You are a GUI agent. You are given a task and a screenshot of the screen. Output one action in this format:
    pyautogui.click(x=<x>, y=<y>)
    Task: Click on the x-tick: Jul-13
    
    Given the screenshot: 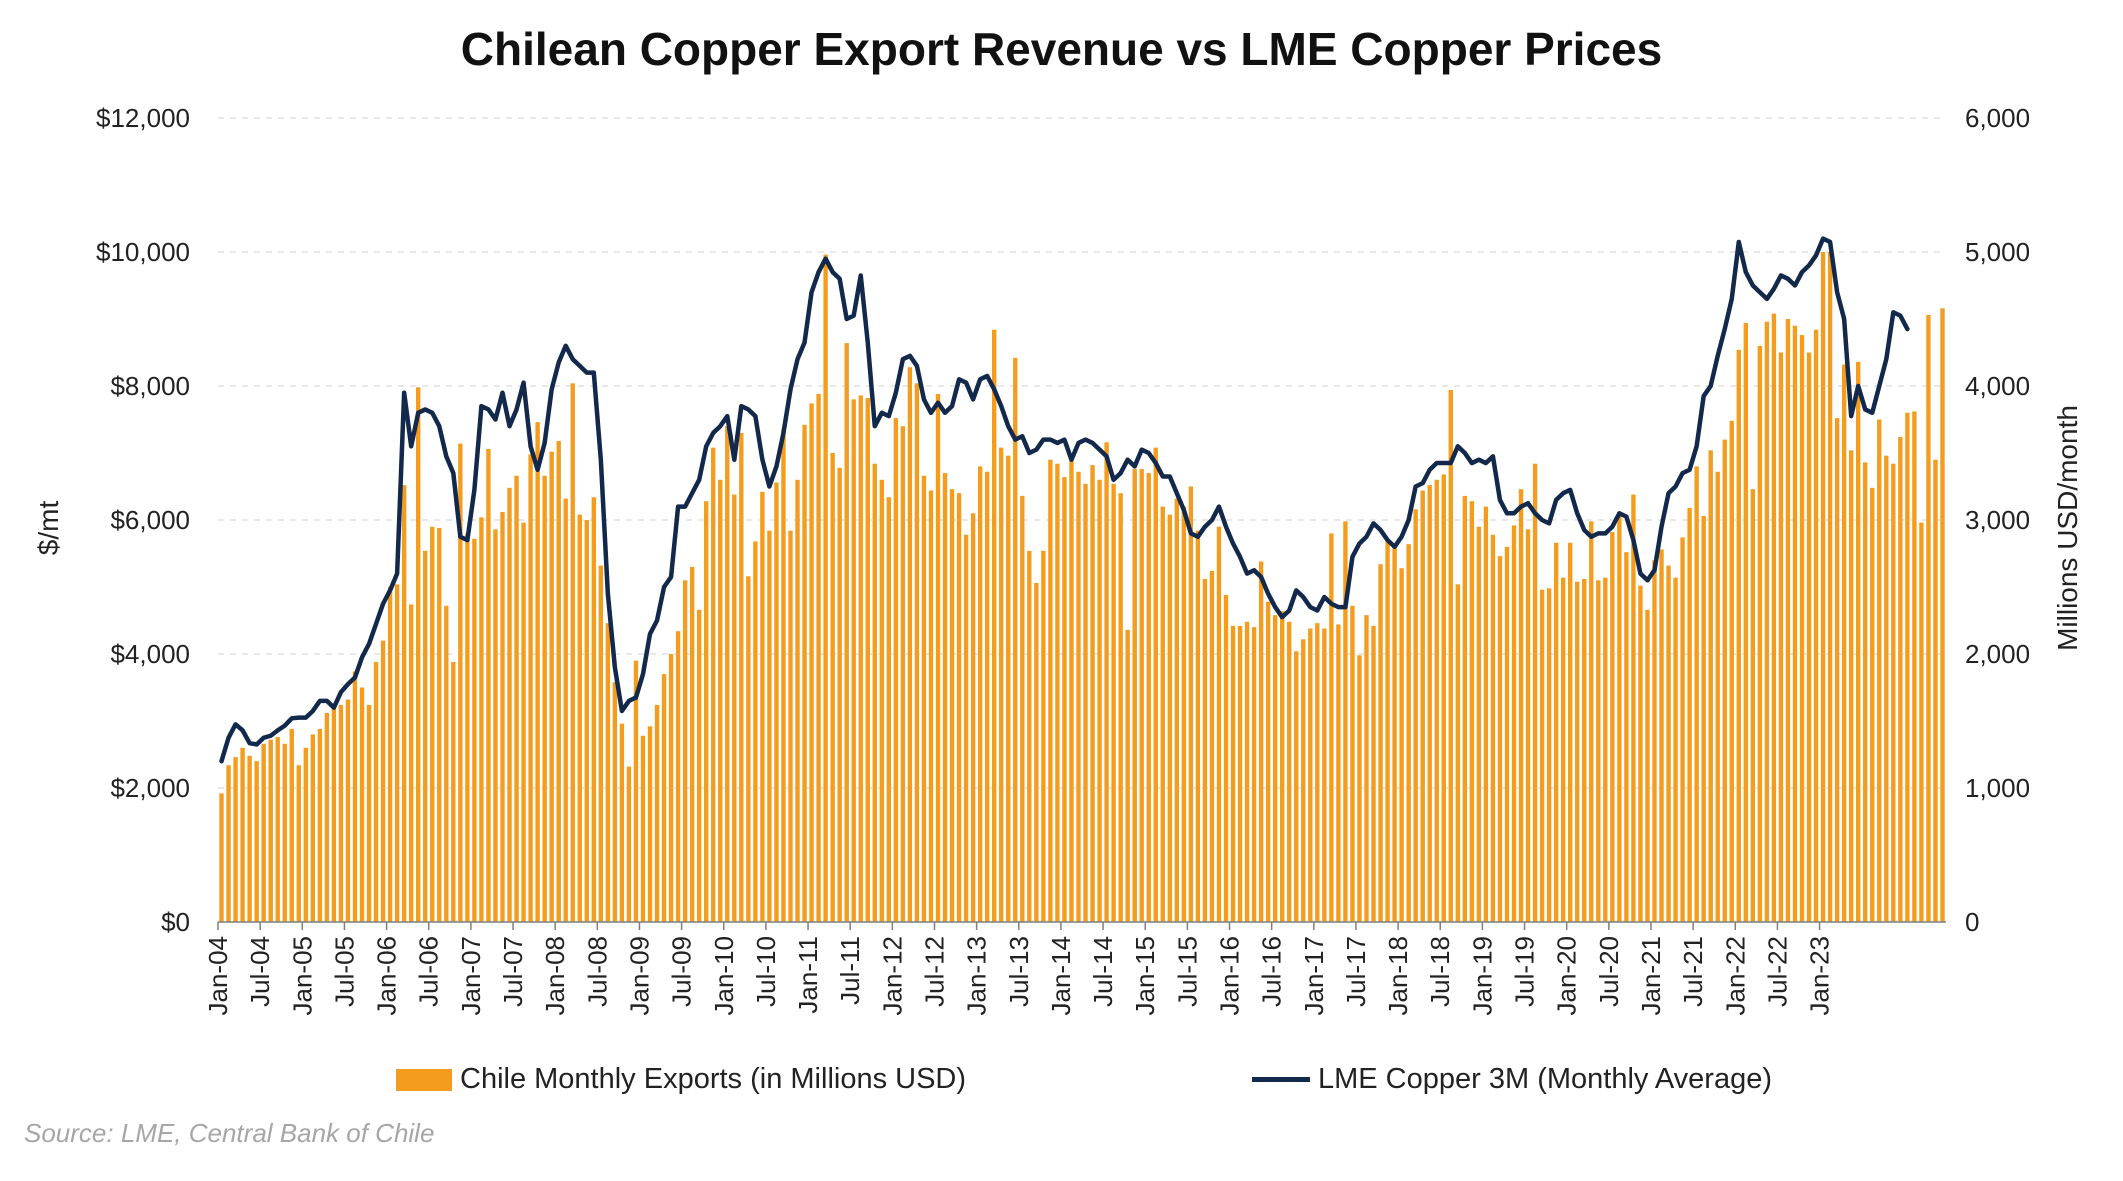 What is the action you would take?
    pyautogui.click(x=1019, y=971)
    